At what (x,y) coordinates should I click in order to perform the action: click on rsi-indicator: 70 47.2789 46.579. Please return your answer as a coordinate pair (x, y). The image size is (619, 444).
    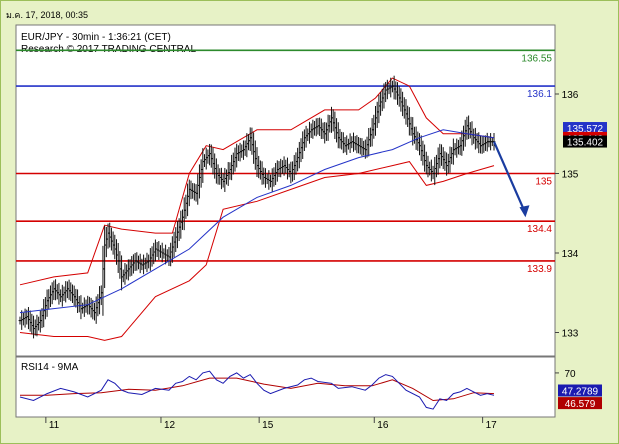
    Looking at the image, I should click on (310, 389).